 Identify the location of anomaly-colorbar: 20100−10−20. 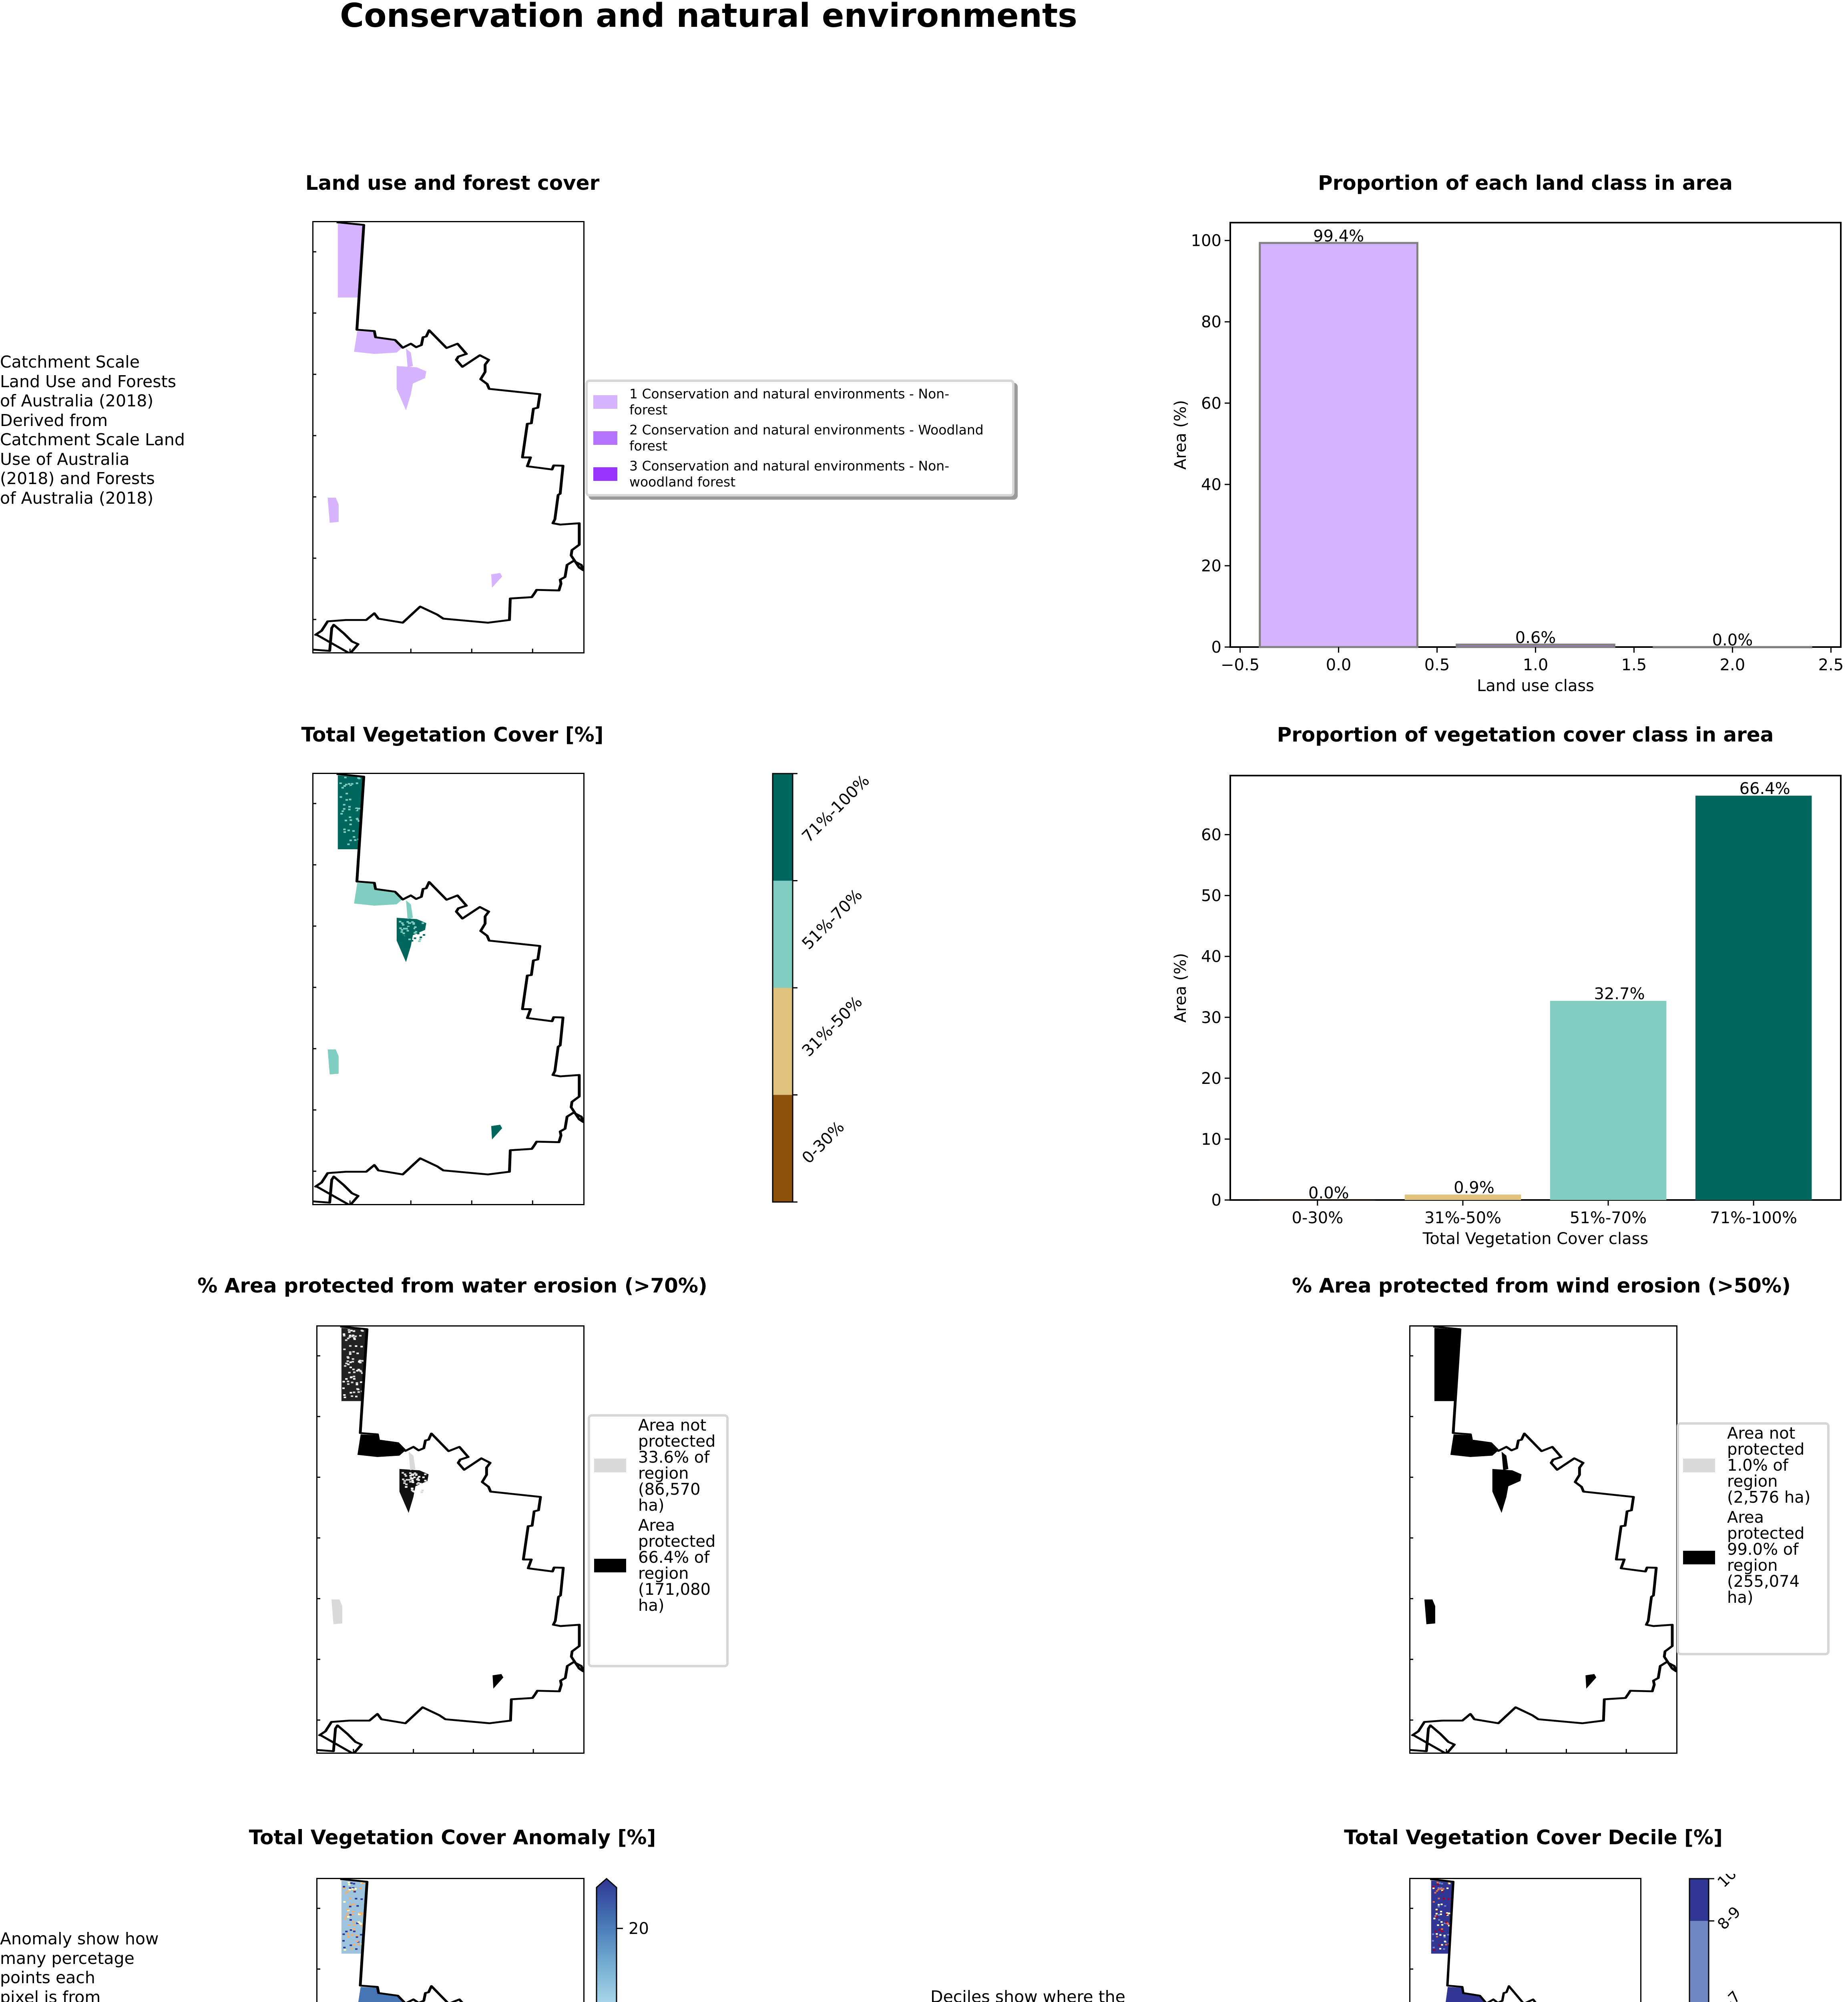
(622, 1940).